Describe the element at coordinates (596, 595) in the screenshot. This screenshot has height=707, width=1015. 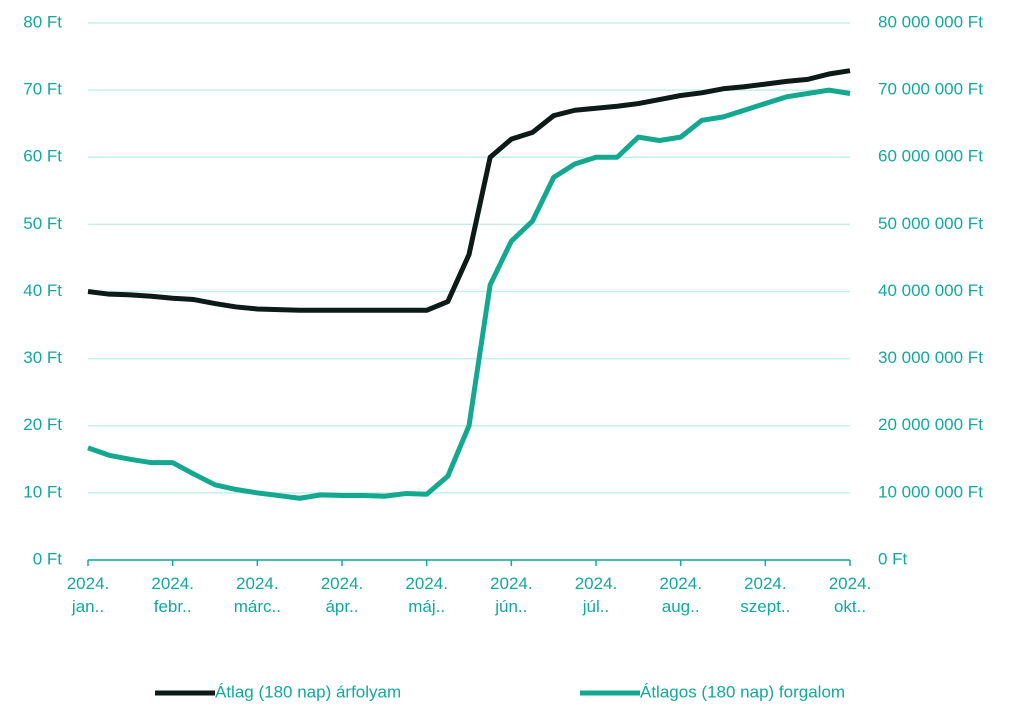
I see `x-tick-label: 2024. júl..` at that location.